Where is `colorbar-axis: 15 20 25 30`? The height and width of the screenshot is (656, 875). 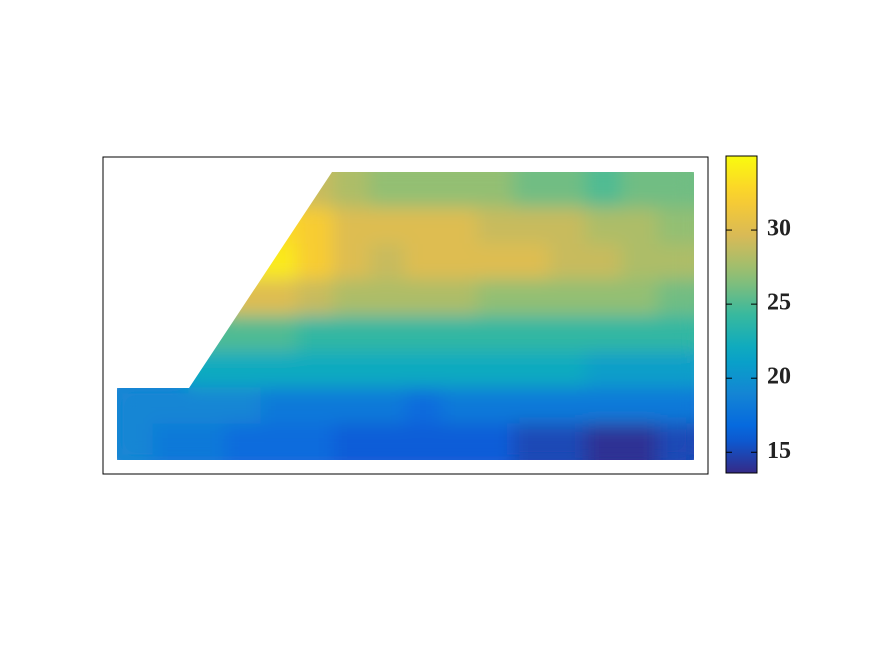
colorbar-axis: 15 20 25 30 is located at coordinates (758, 340).